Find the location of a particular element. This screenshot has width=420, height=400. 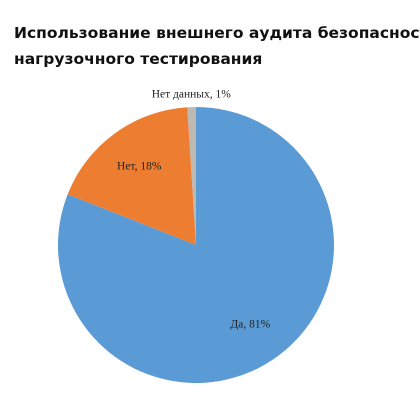

data-label: Нет данных, 1% is located at coordinates (192, 95).